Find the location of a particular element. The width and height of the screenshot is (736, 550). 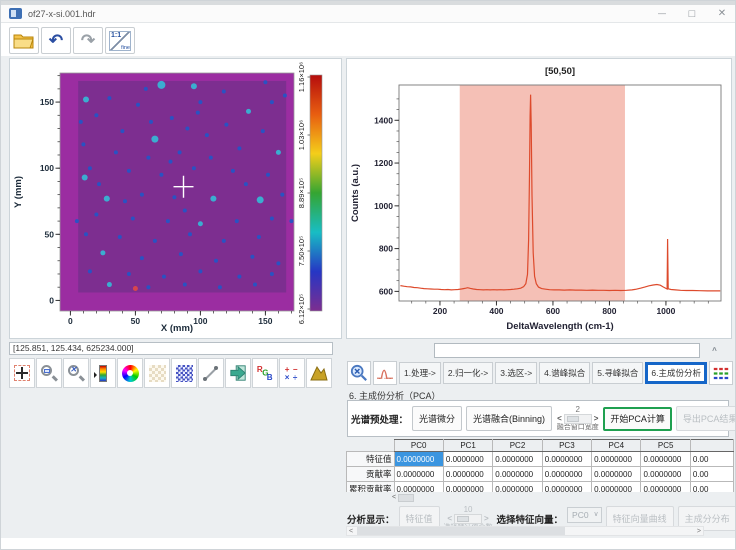

minimize-button is located at coordinates (662, 13).